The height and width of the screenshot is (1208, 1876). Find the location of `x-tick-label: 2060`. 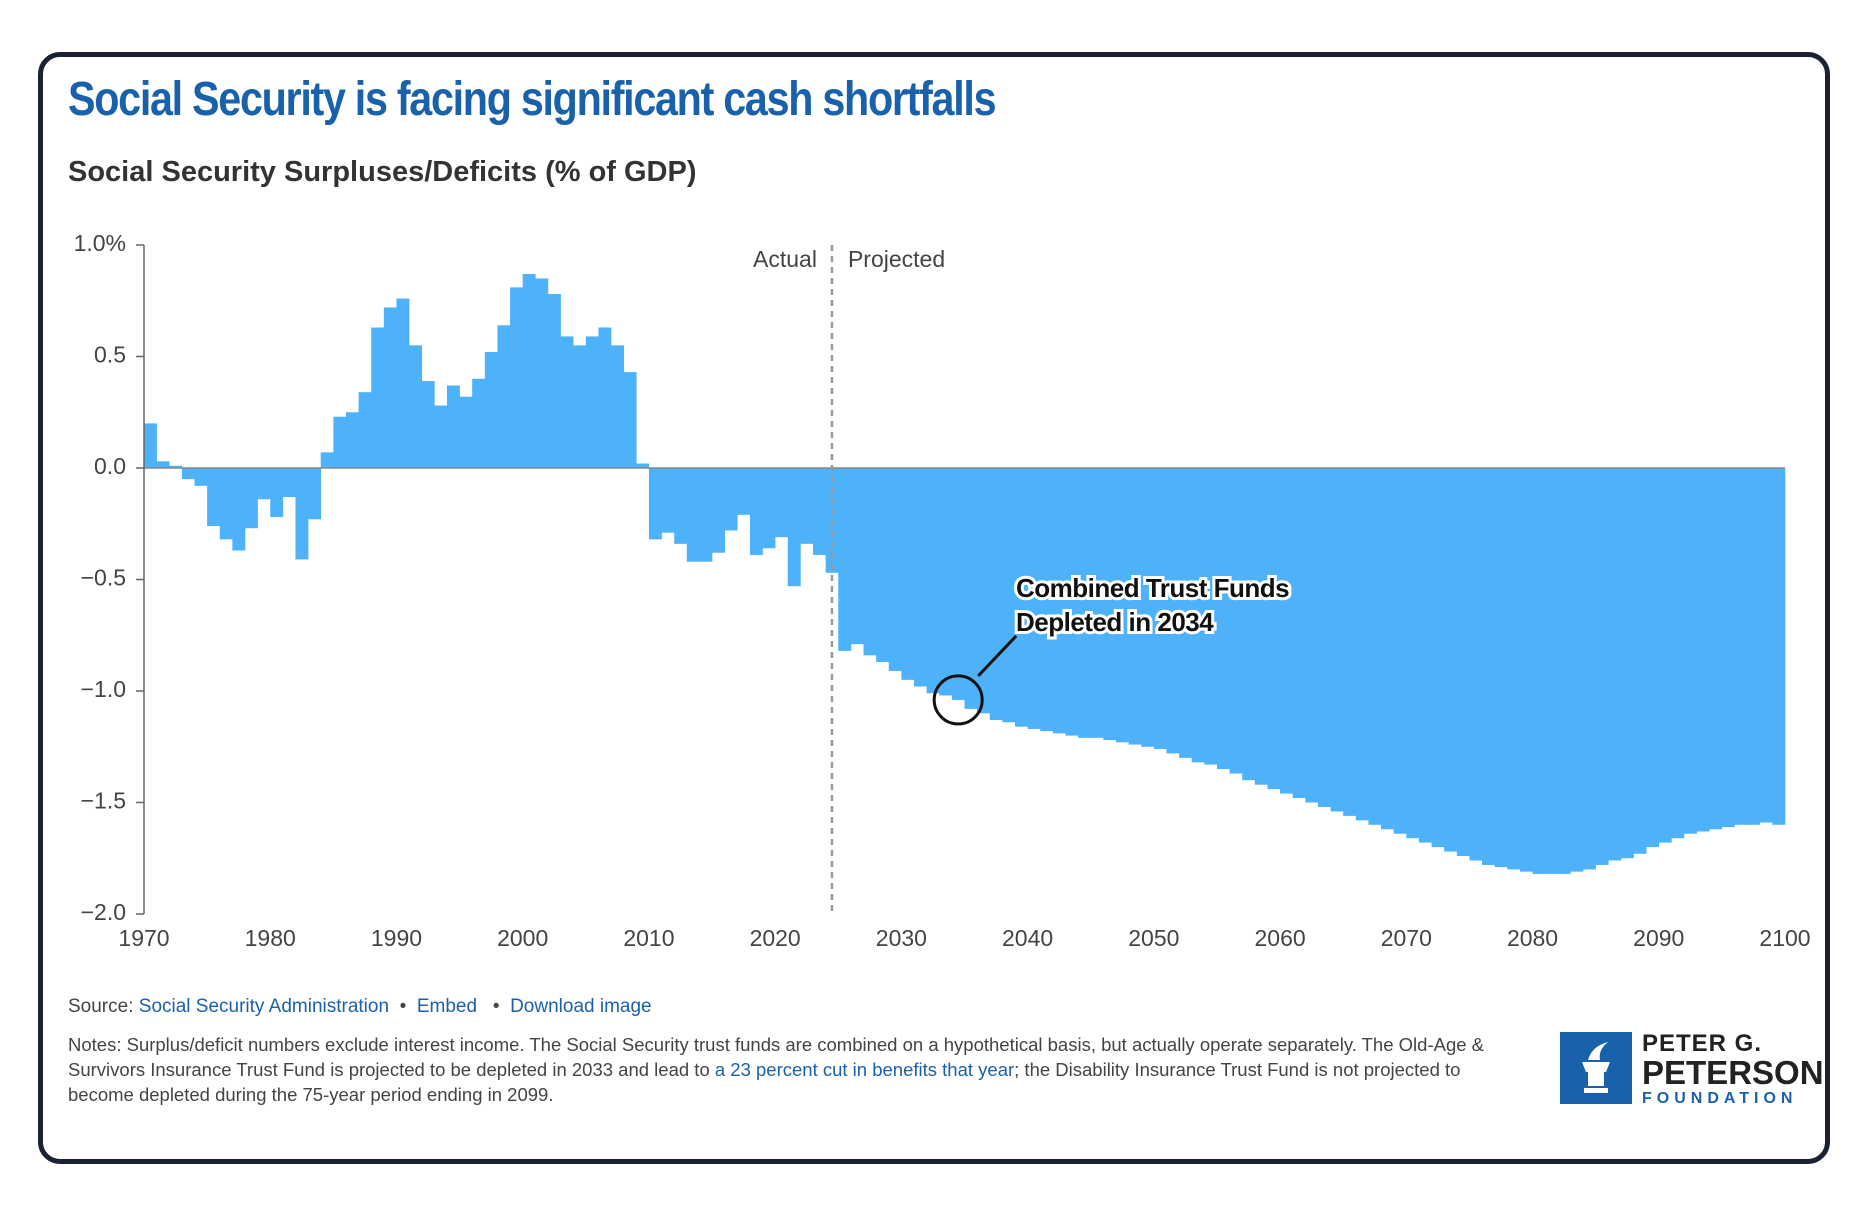

x-tick-label: 2060 is located at coordinates (1279, 938).